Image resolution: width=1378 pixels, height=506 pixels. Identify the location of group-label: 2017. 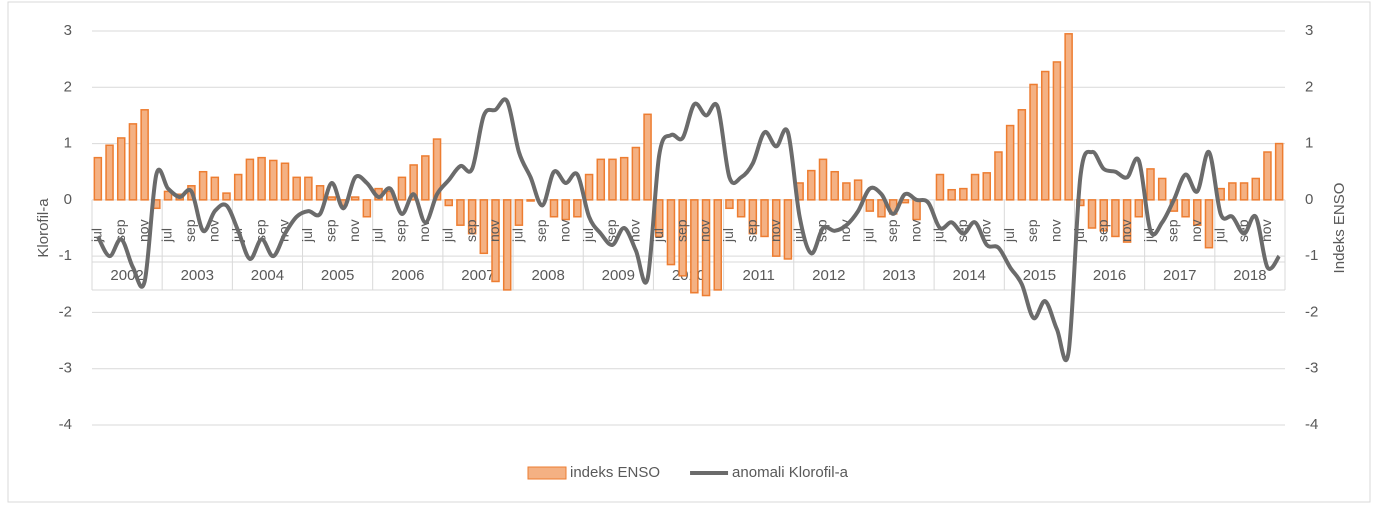
(1179, 275).